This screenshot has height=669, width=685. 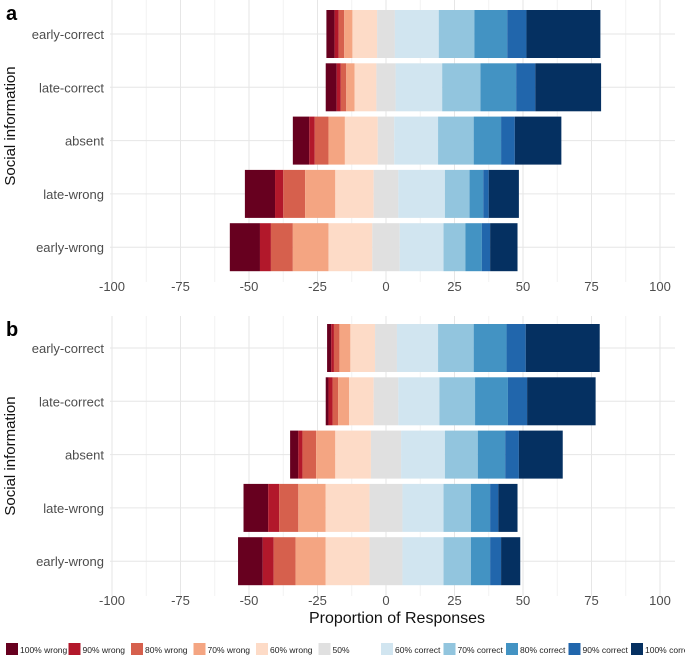 What do you see at coordinates (512, 454) in the screenshot?
I see `bar-segment-absent-90-correct` at bounding box center [512, 454].